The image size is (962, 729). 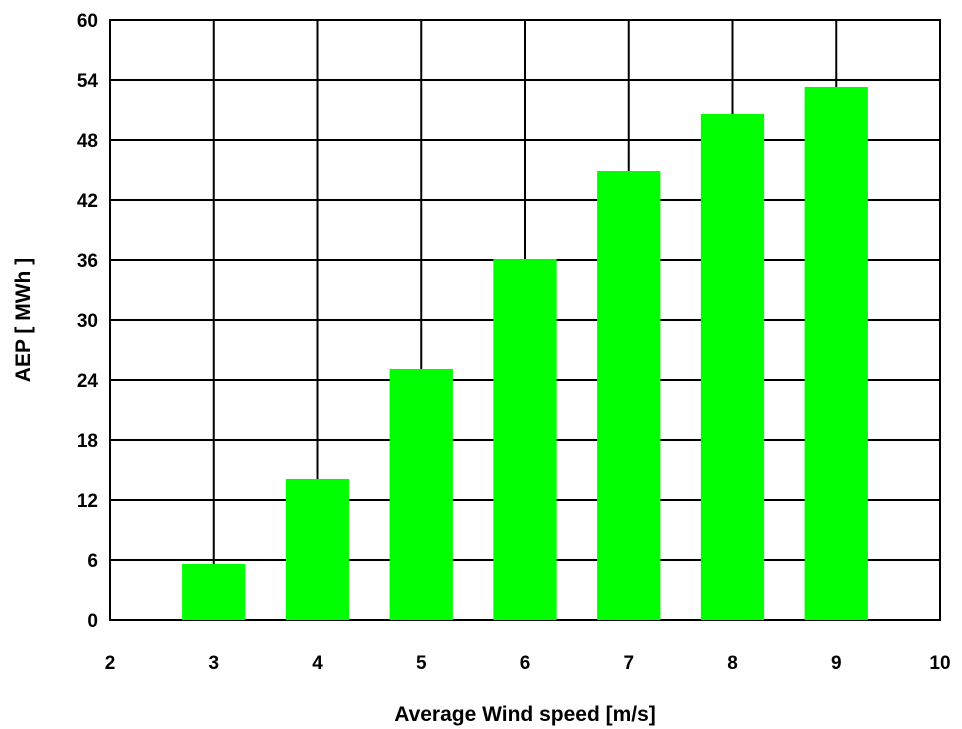 I want to click on x-tick-label: 6, so click(x=525, y=663).